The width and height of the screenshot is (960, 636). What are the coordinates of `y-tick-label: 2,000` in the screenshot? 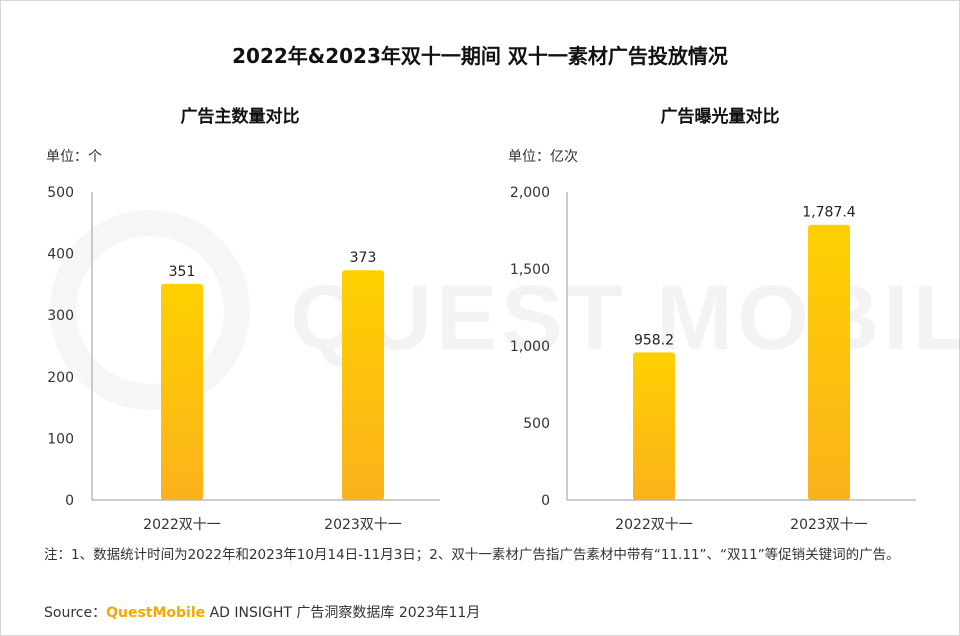 It's located at (530, 193).